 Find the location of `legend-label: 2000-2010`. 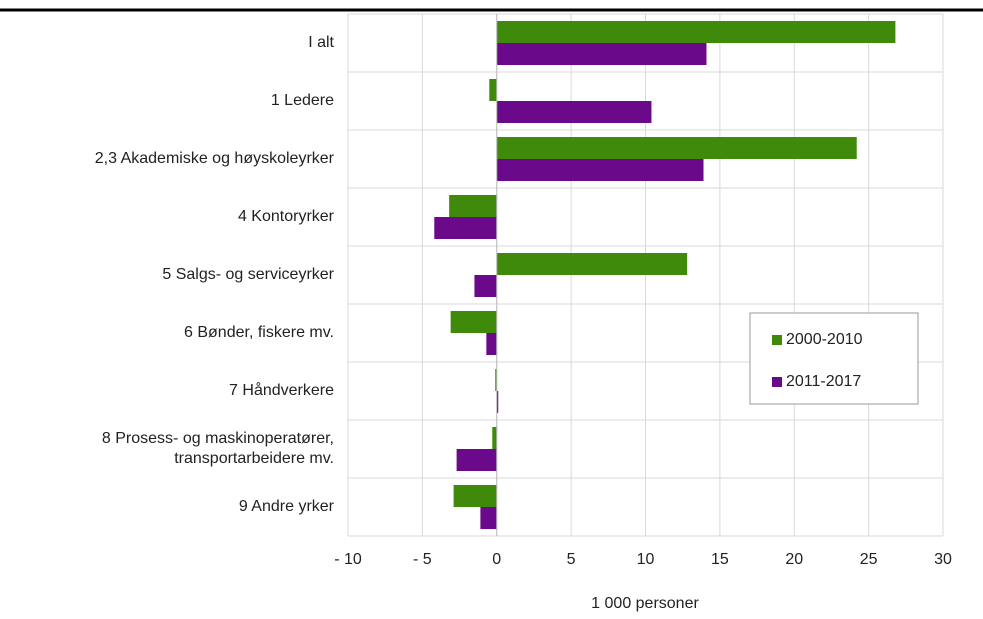

legend-label: 2000-2010 is located at coordinates (824, 339).